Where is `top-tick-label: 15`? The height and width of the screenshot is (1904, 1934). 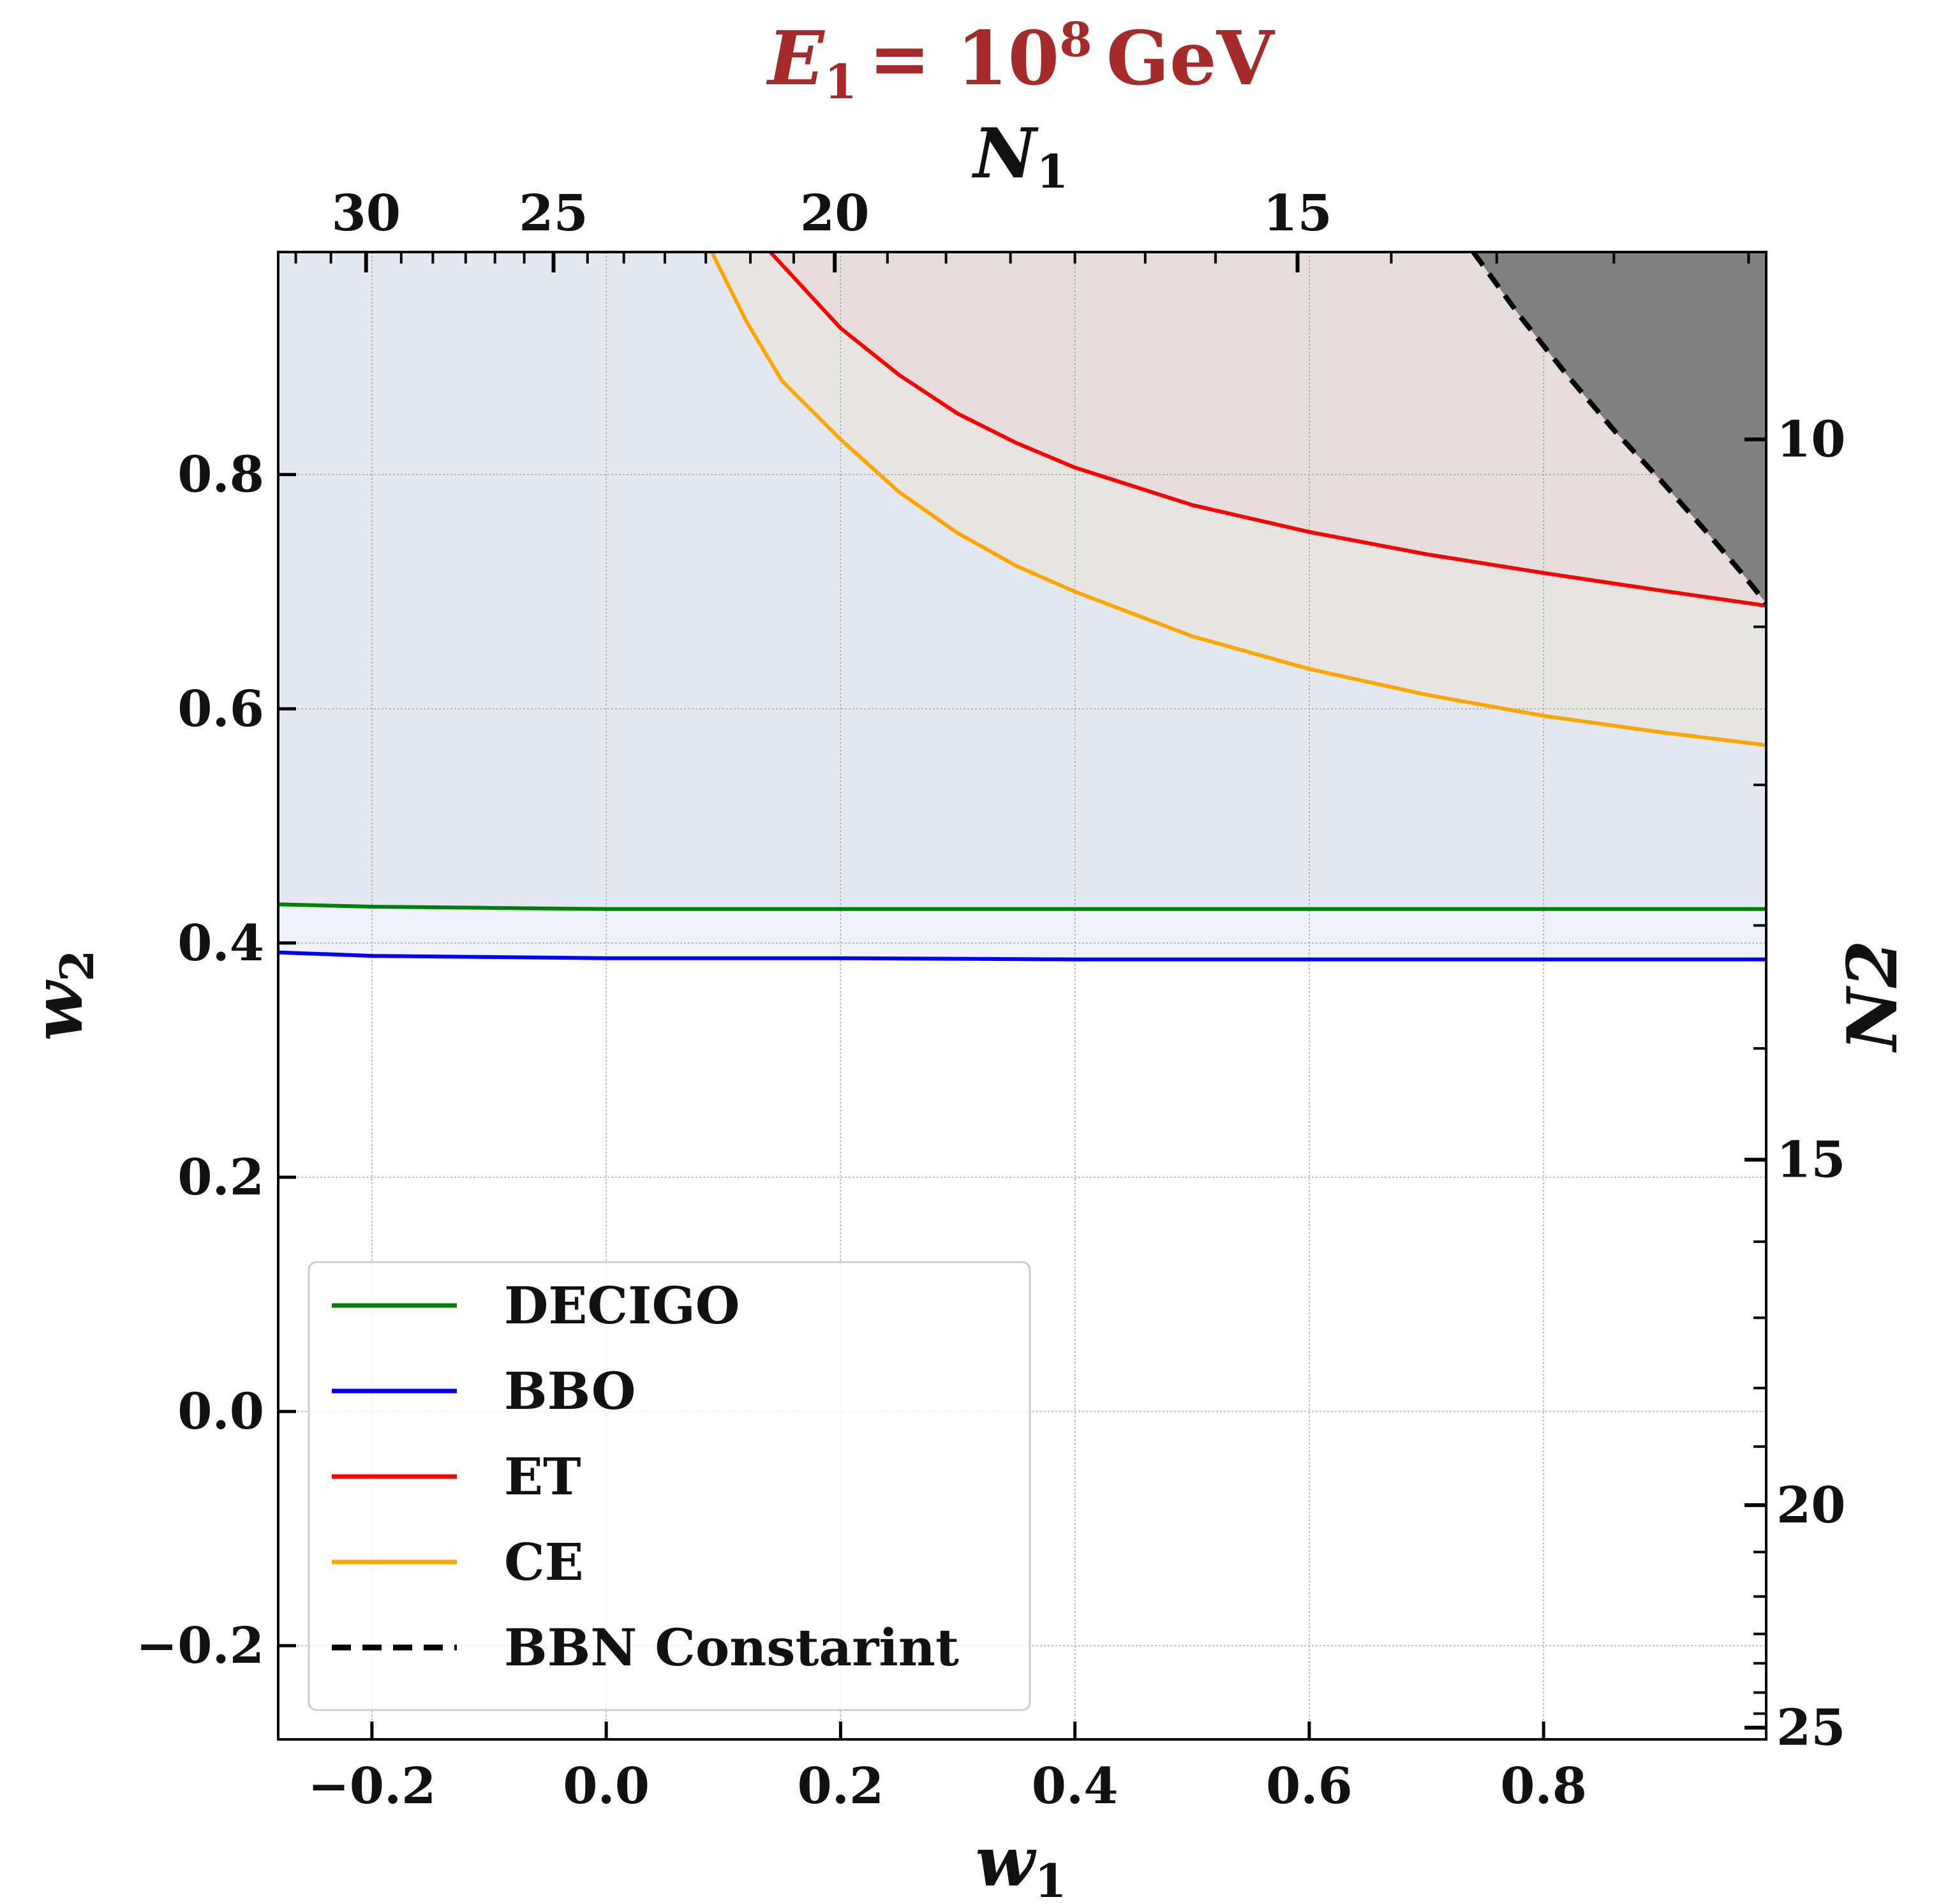 top-tick-label: 15 is located at coordinates (1297, 213).